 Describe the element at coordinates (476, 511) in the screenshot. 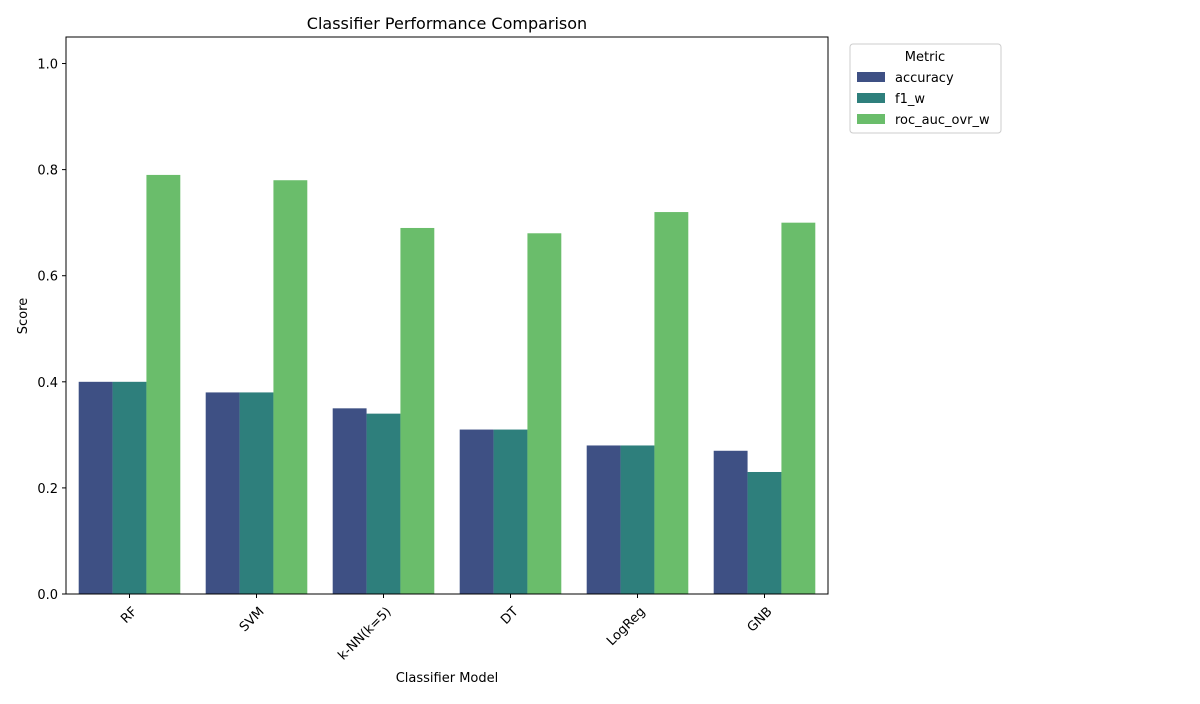

I see `bar-accuracy-DT` at that location.